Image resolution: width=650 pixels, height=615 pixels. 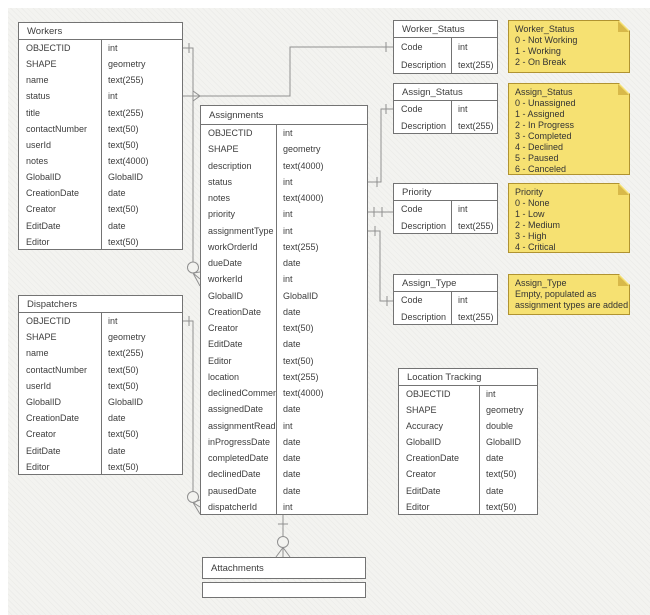 What do you see at coordinates (284, 568) in the screenshot?
I see `table-attachments: Attachments` at bounding box center [284, 568].